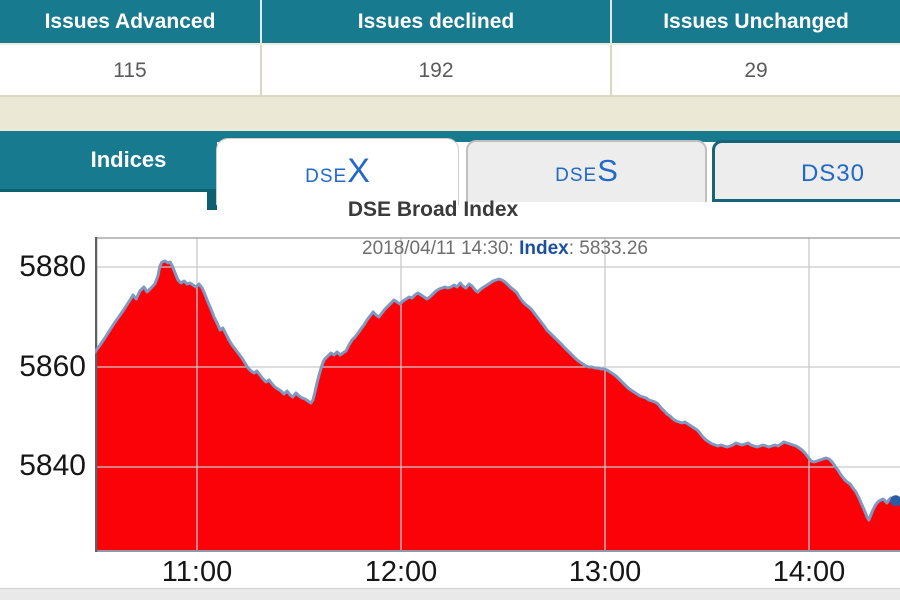 The image size is (900, 600). Describe the element at coordinates (544, 248) in the screenshot. I see `chart-subtitle-index-label: Index` at that location.